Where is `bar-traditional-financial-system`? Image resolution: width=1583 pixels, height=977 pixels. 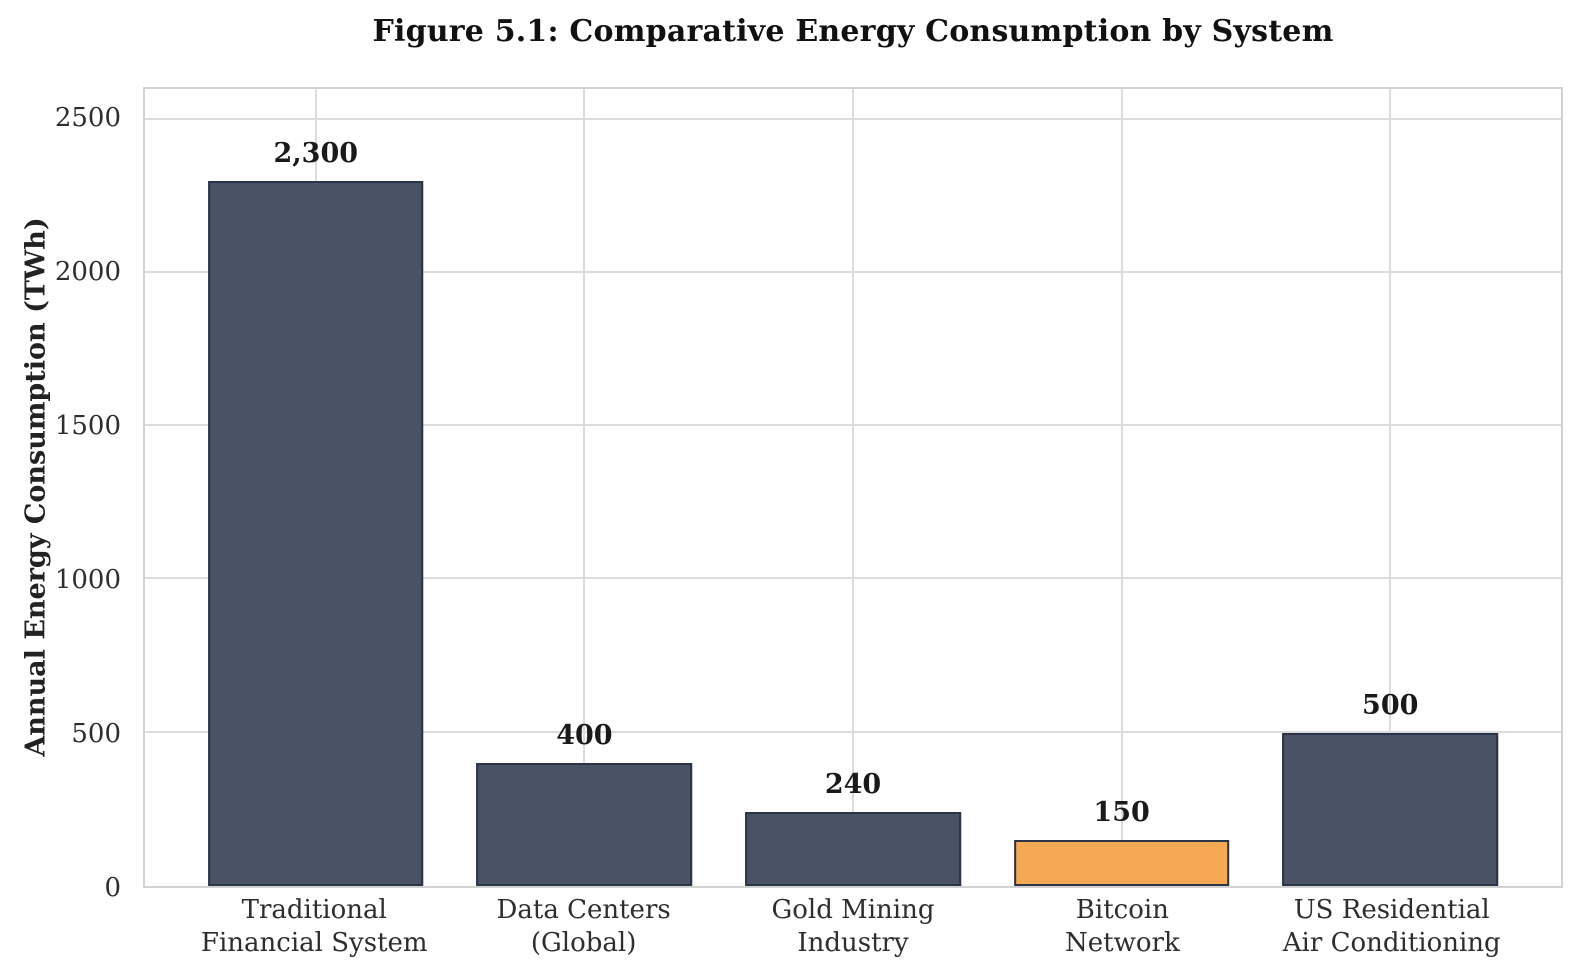 bar-traditional-financial-system is located at coordinates (315, 533).